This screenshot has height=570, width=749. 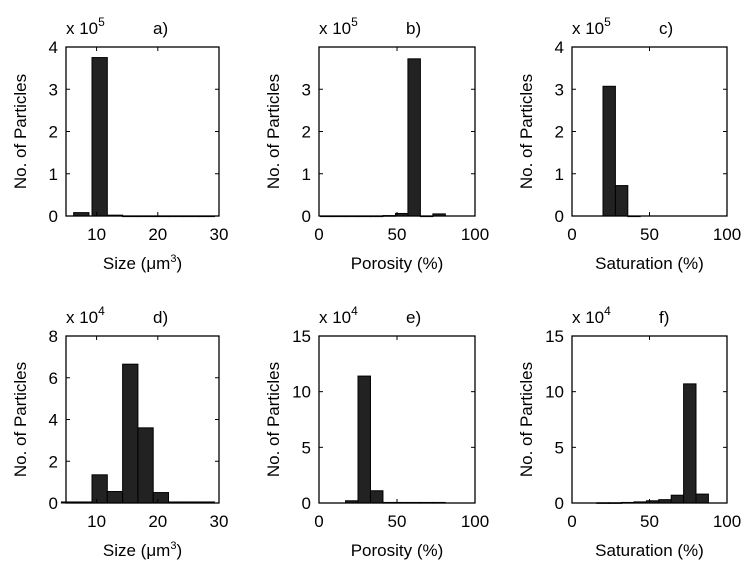 What do you see at coordinates (413, 28) in the screenshot?
I see `panel-label: b)` at bounding box center [413, 28].